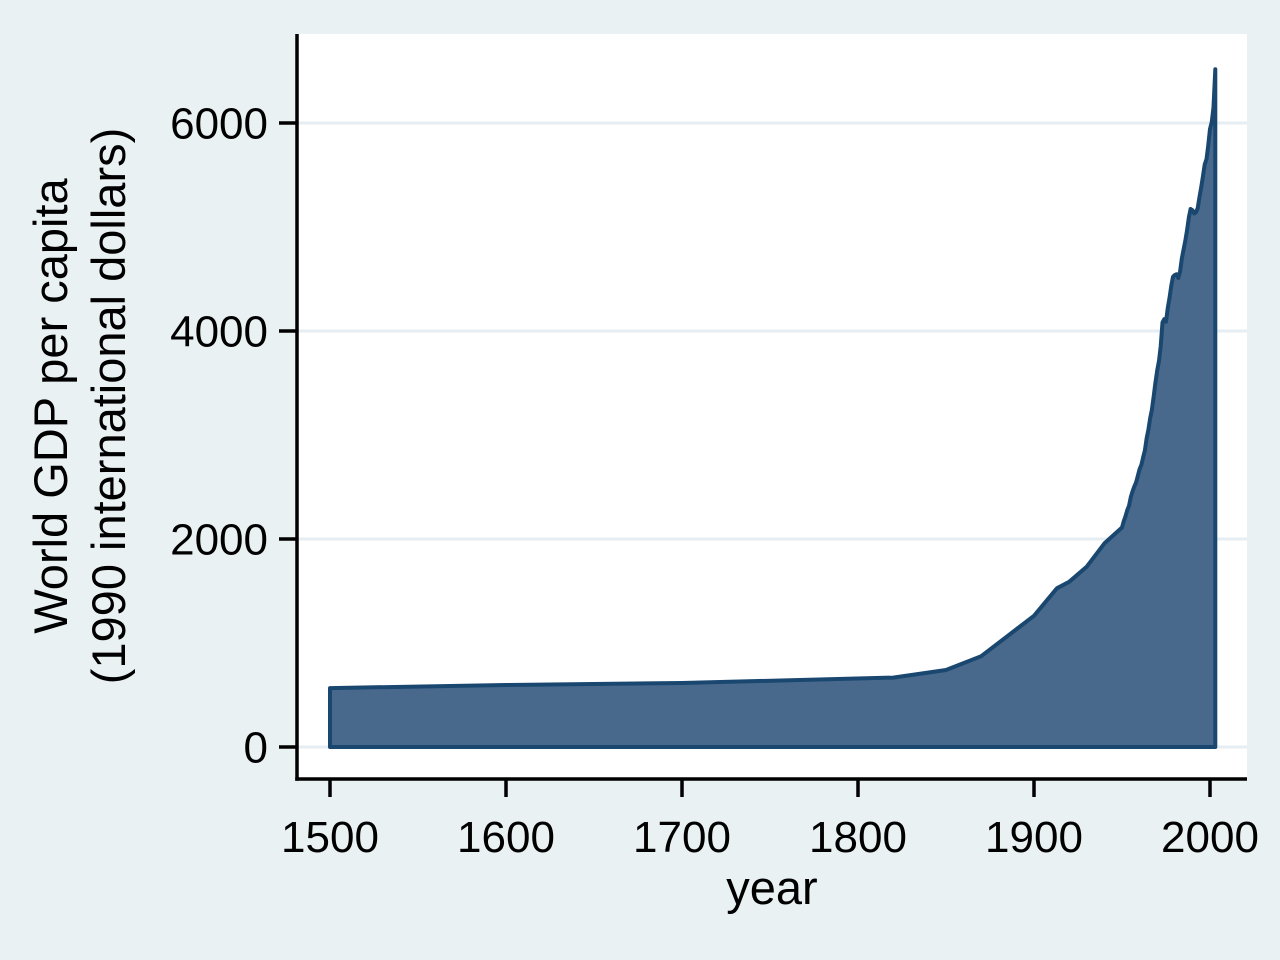 This screenshot has width=1280, height=960. What do you see at coordinates (506, 837) in the screenshot?
I see `x-tick-label-1600: 1600` at bounding box center [506, 837].